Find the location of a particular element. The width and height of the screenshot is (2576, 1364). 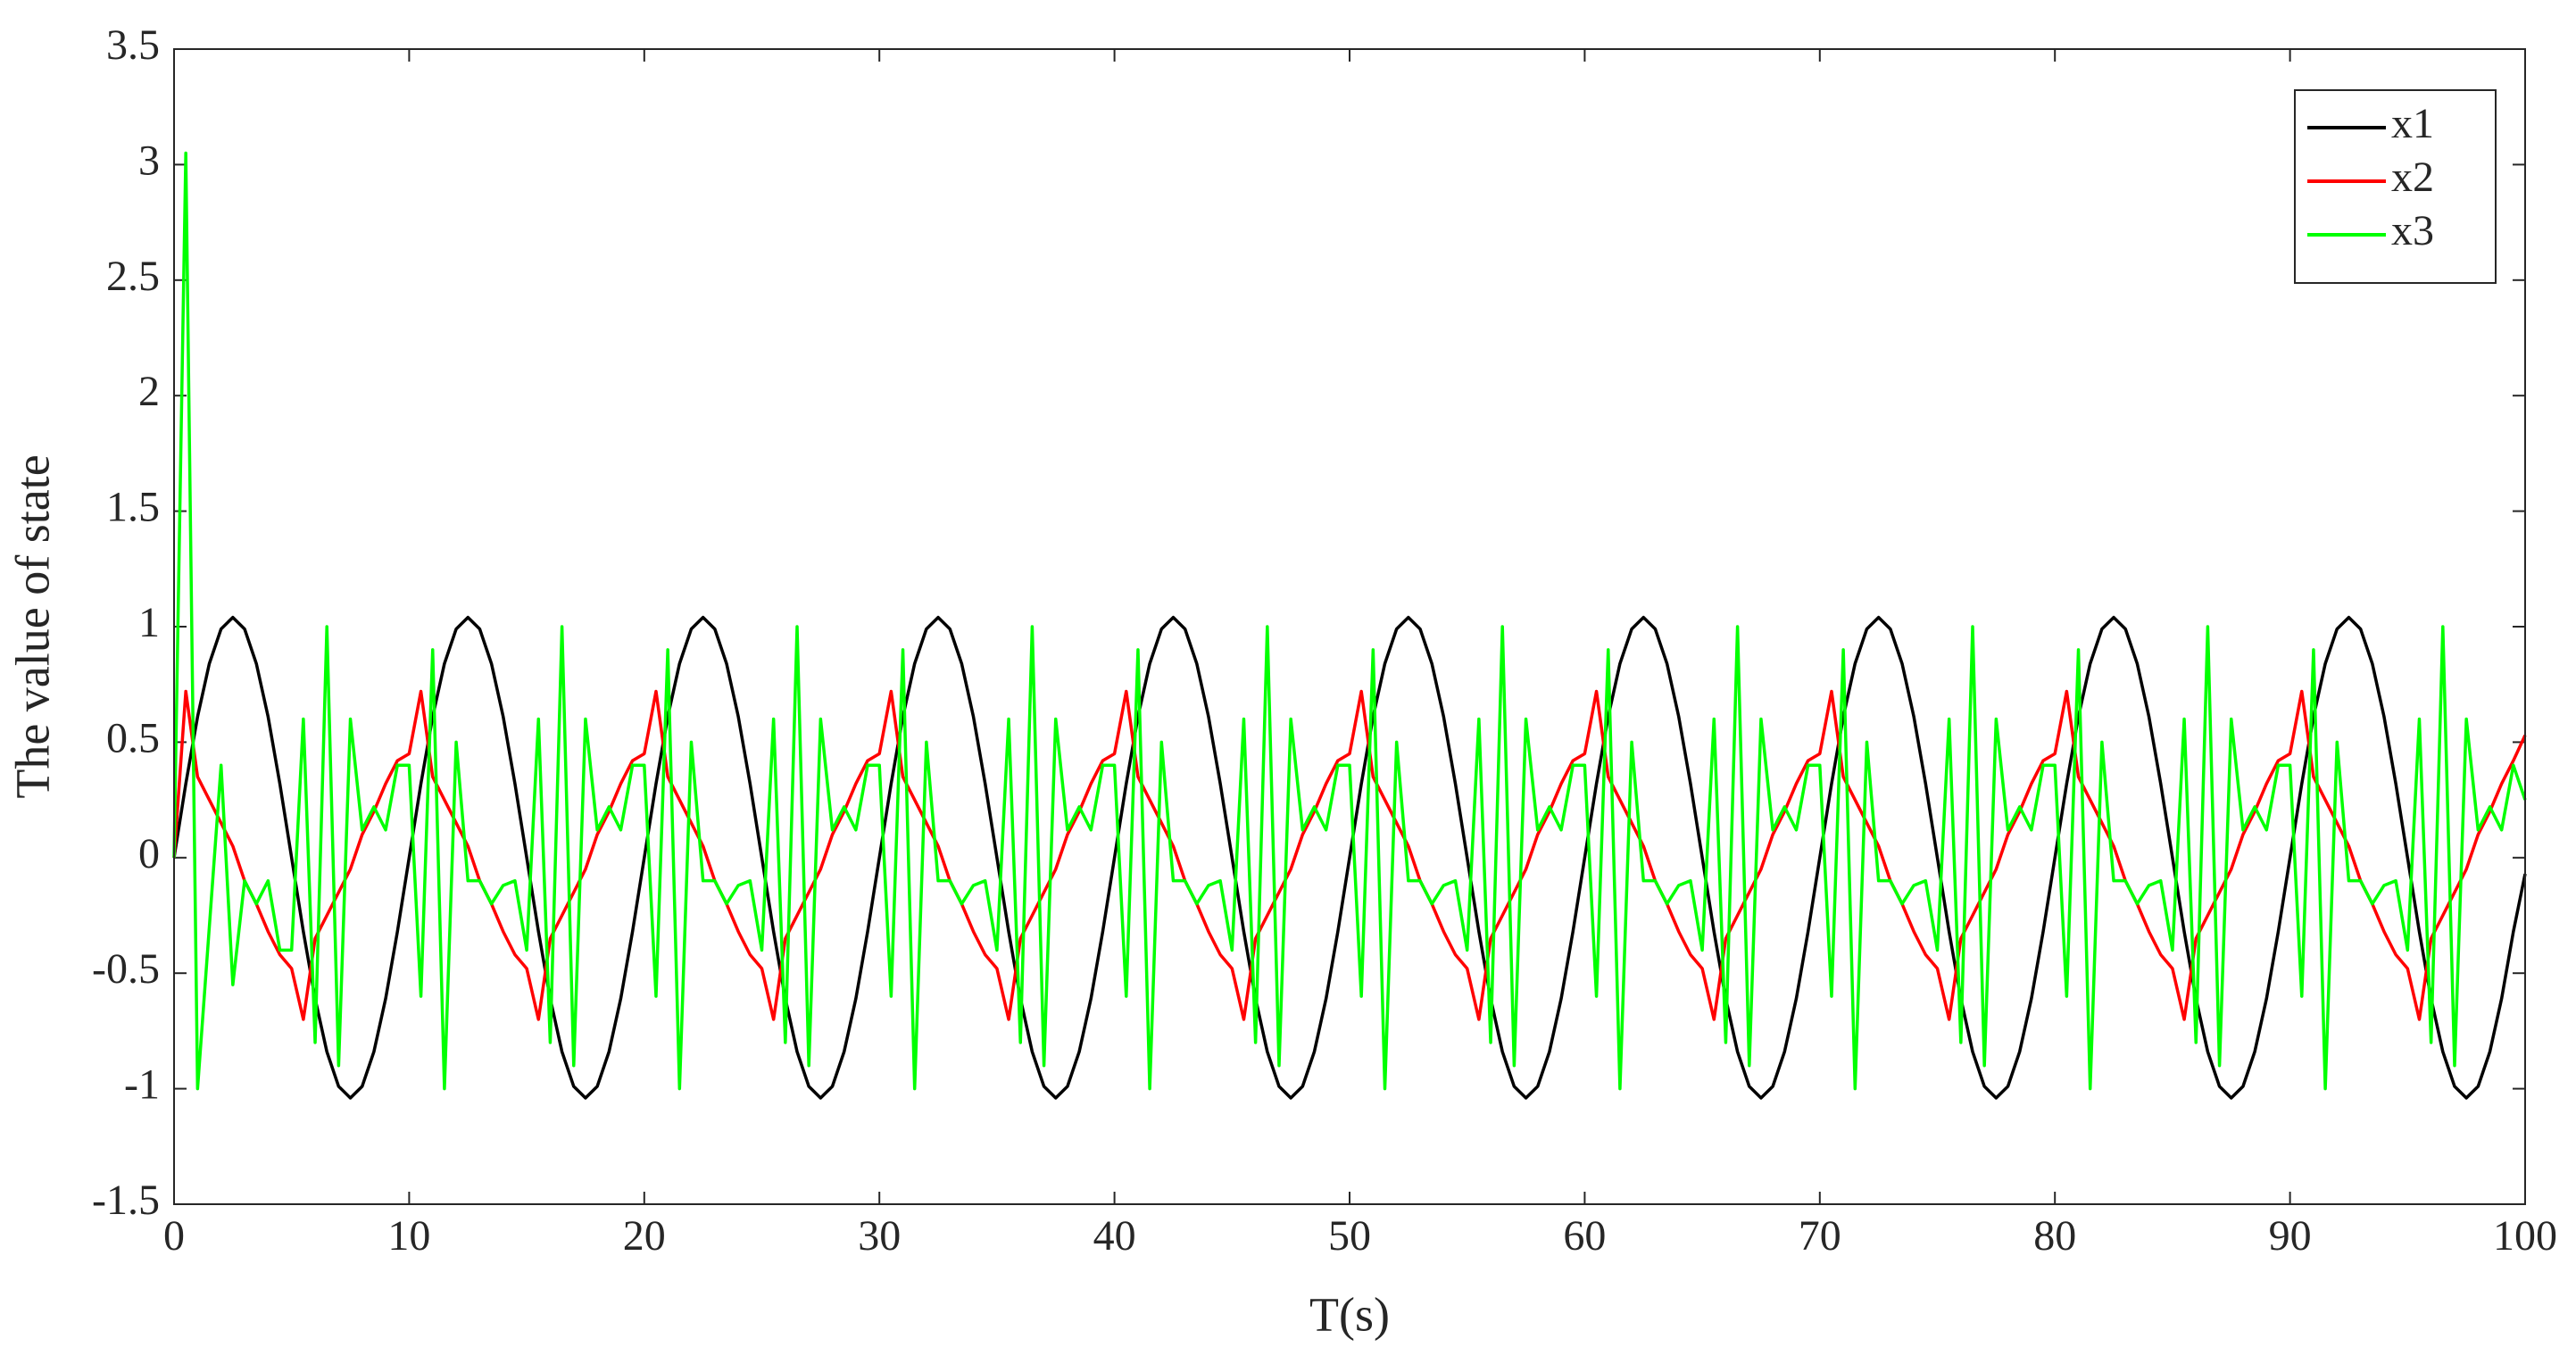

x-tick-label: 60 is located at coordinates (1584, 1236).